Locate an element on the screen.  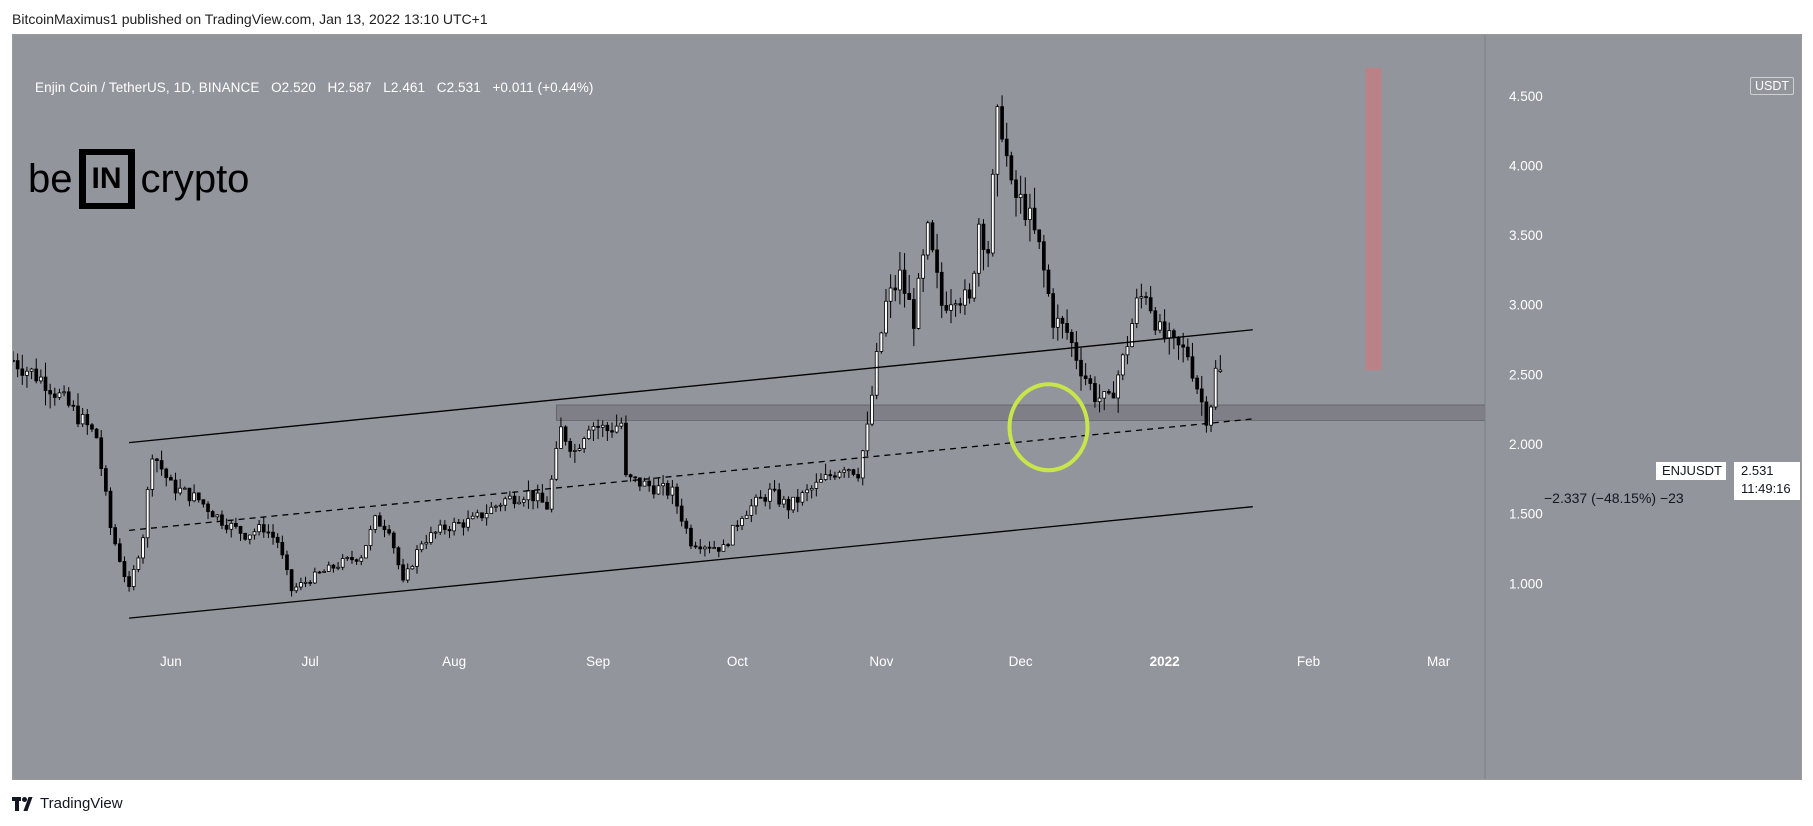
channel-upper-line is located at coordinates (691, 386).